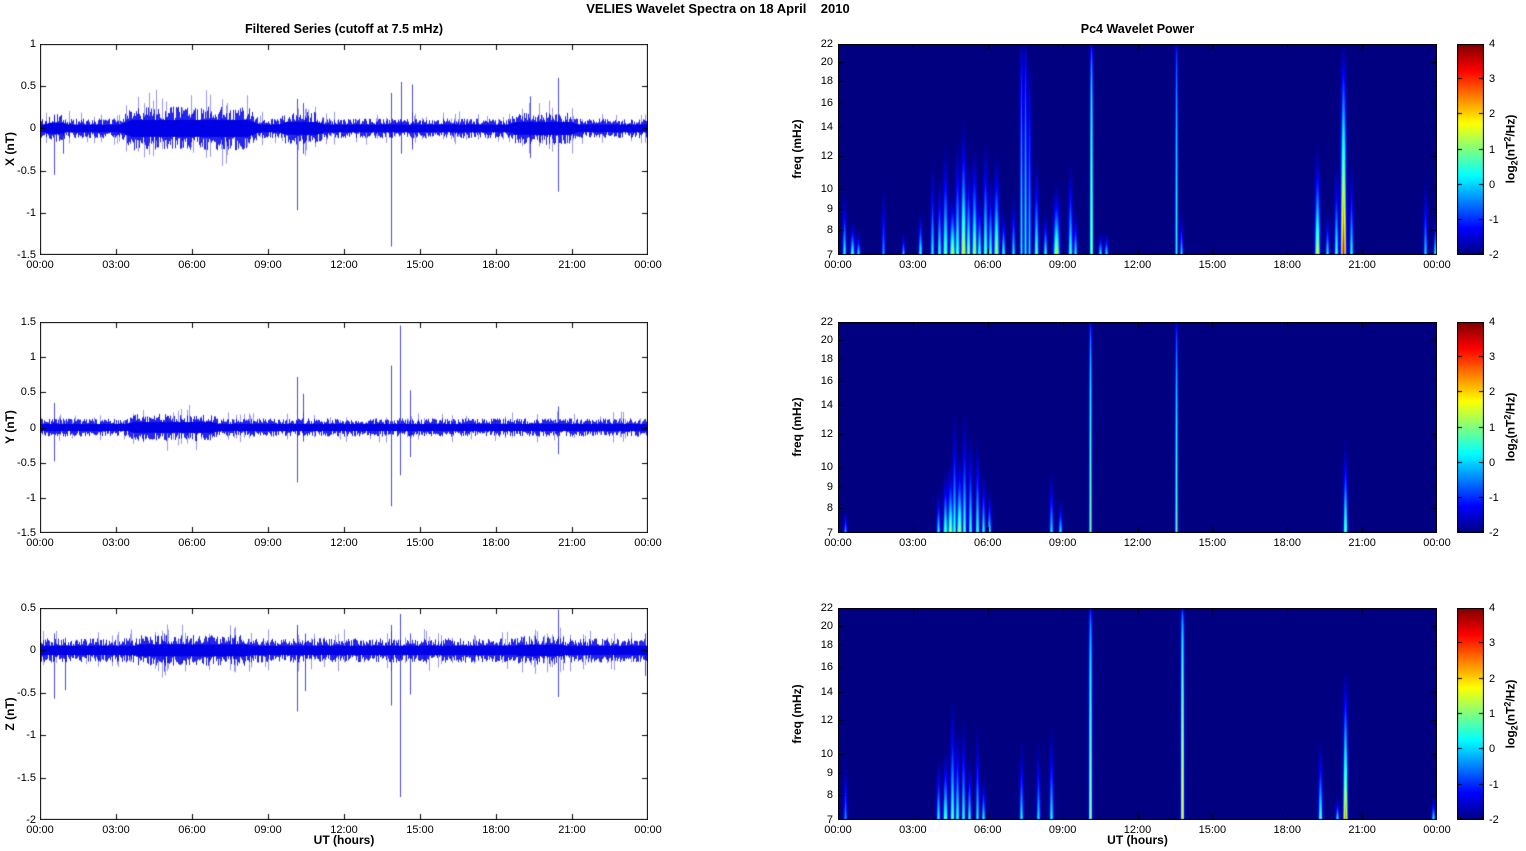  I want to click on x-wavelet-spectrogram, so click(1137, 149).